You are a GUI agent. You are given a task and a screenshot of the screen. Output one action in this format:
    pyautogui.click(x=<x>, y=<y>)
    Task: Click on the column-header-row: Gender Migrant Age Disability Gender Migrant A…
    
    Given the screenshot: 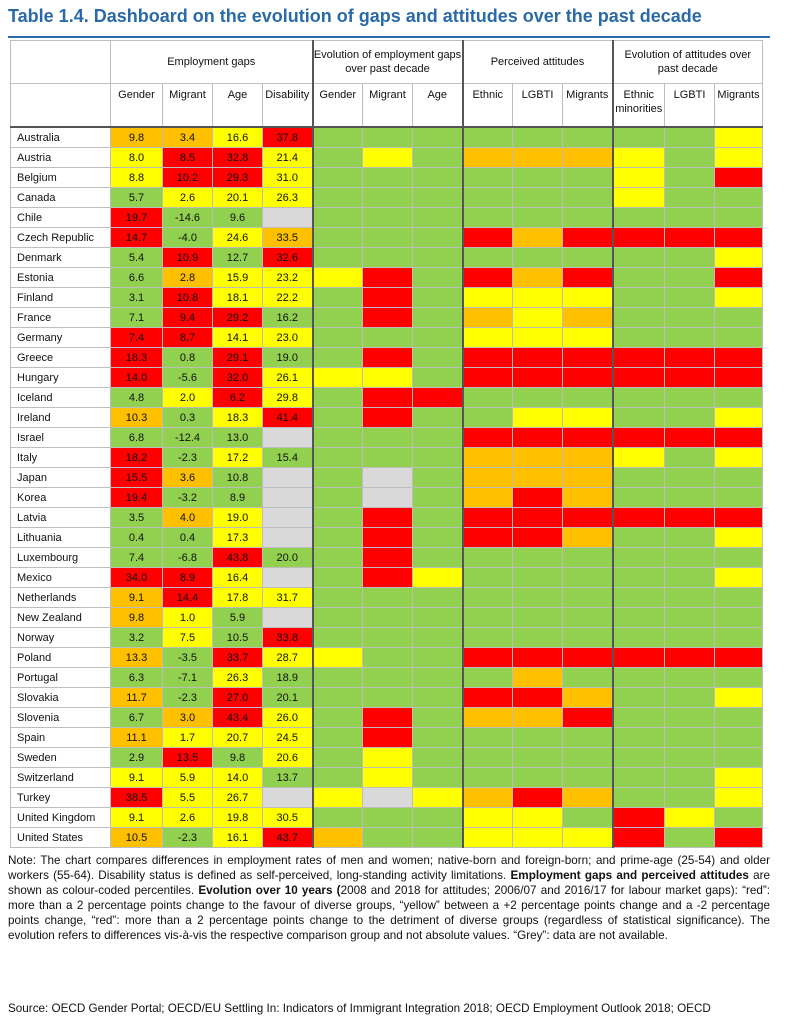 What is the action you would take?
    pyautogui.click(x=386, y=105)
    